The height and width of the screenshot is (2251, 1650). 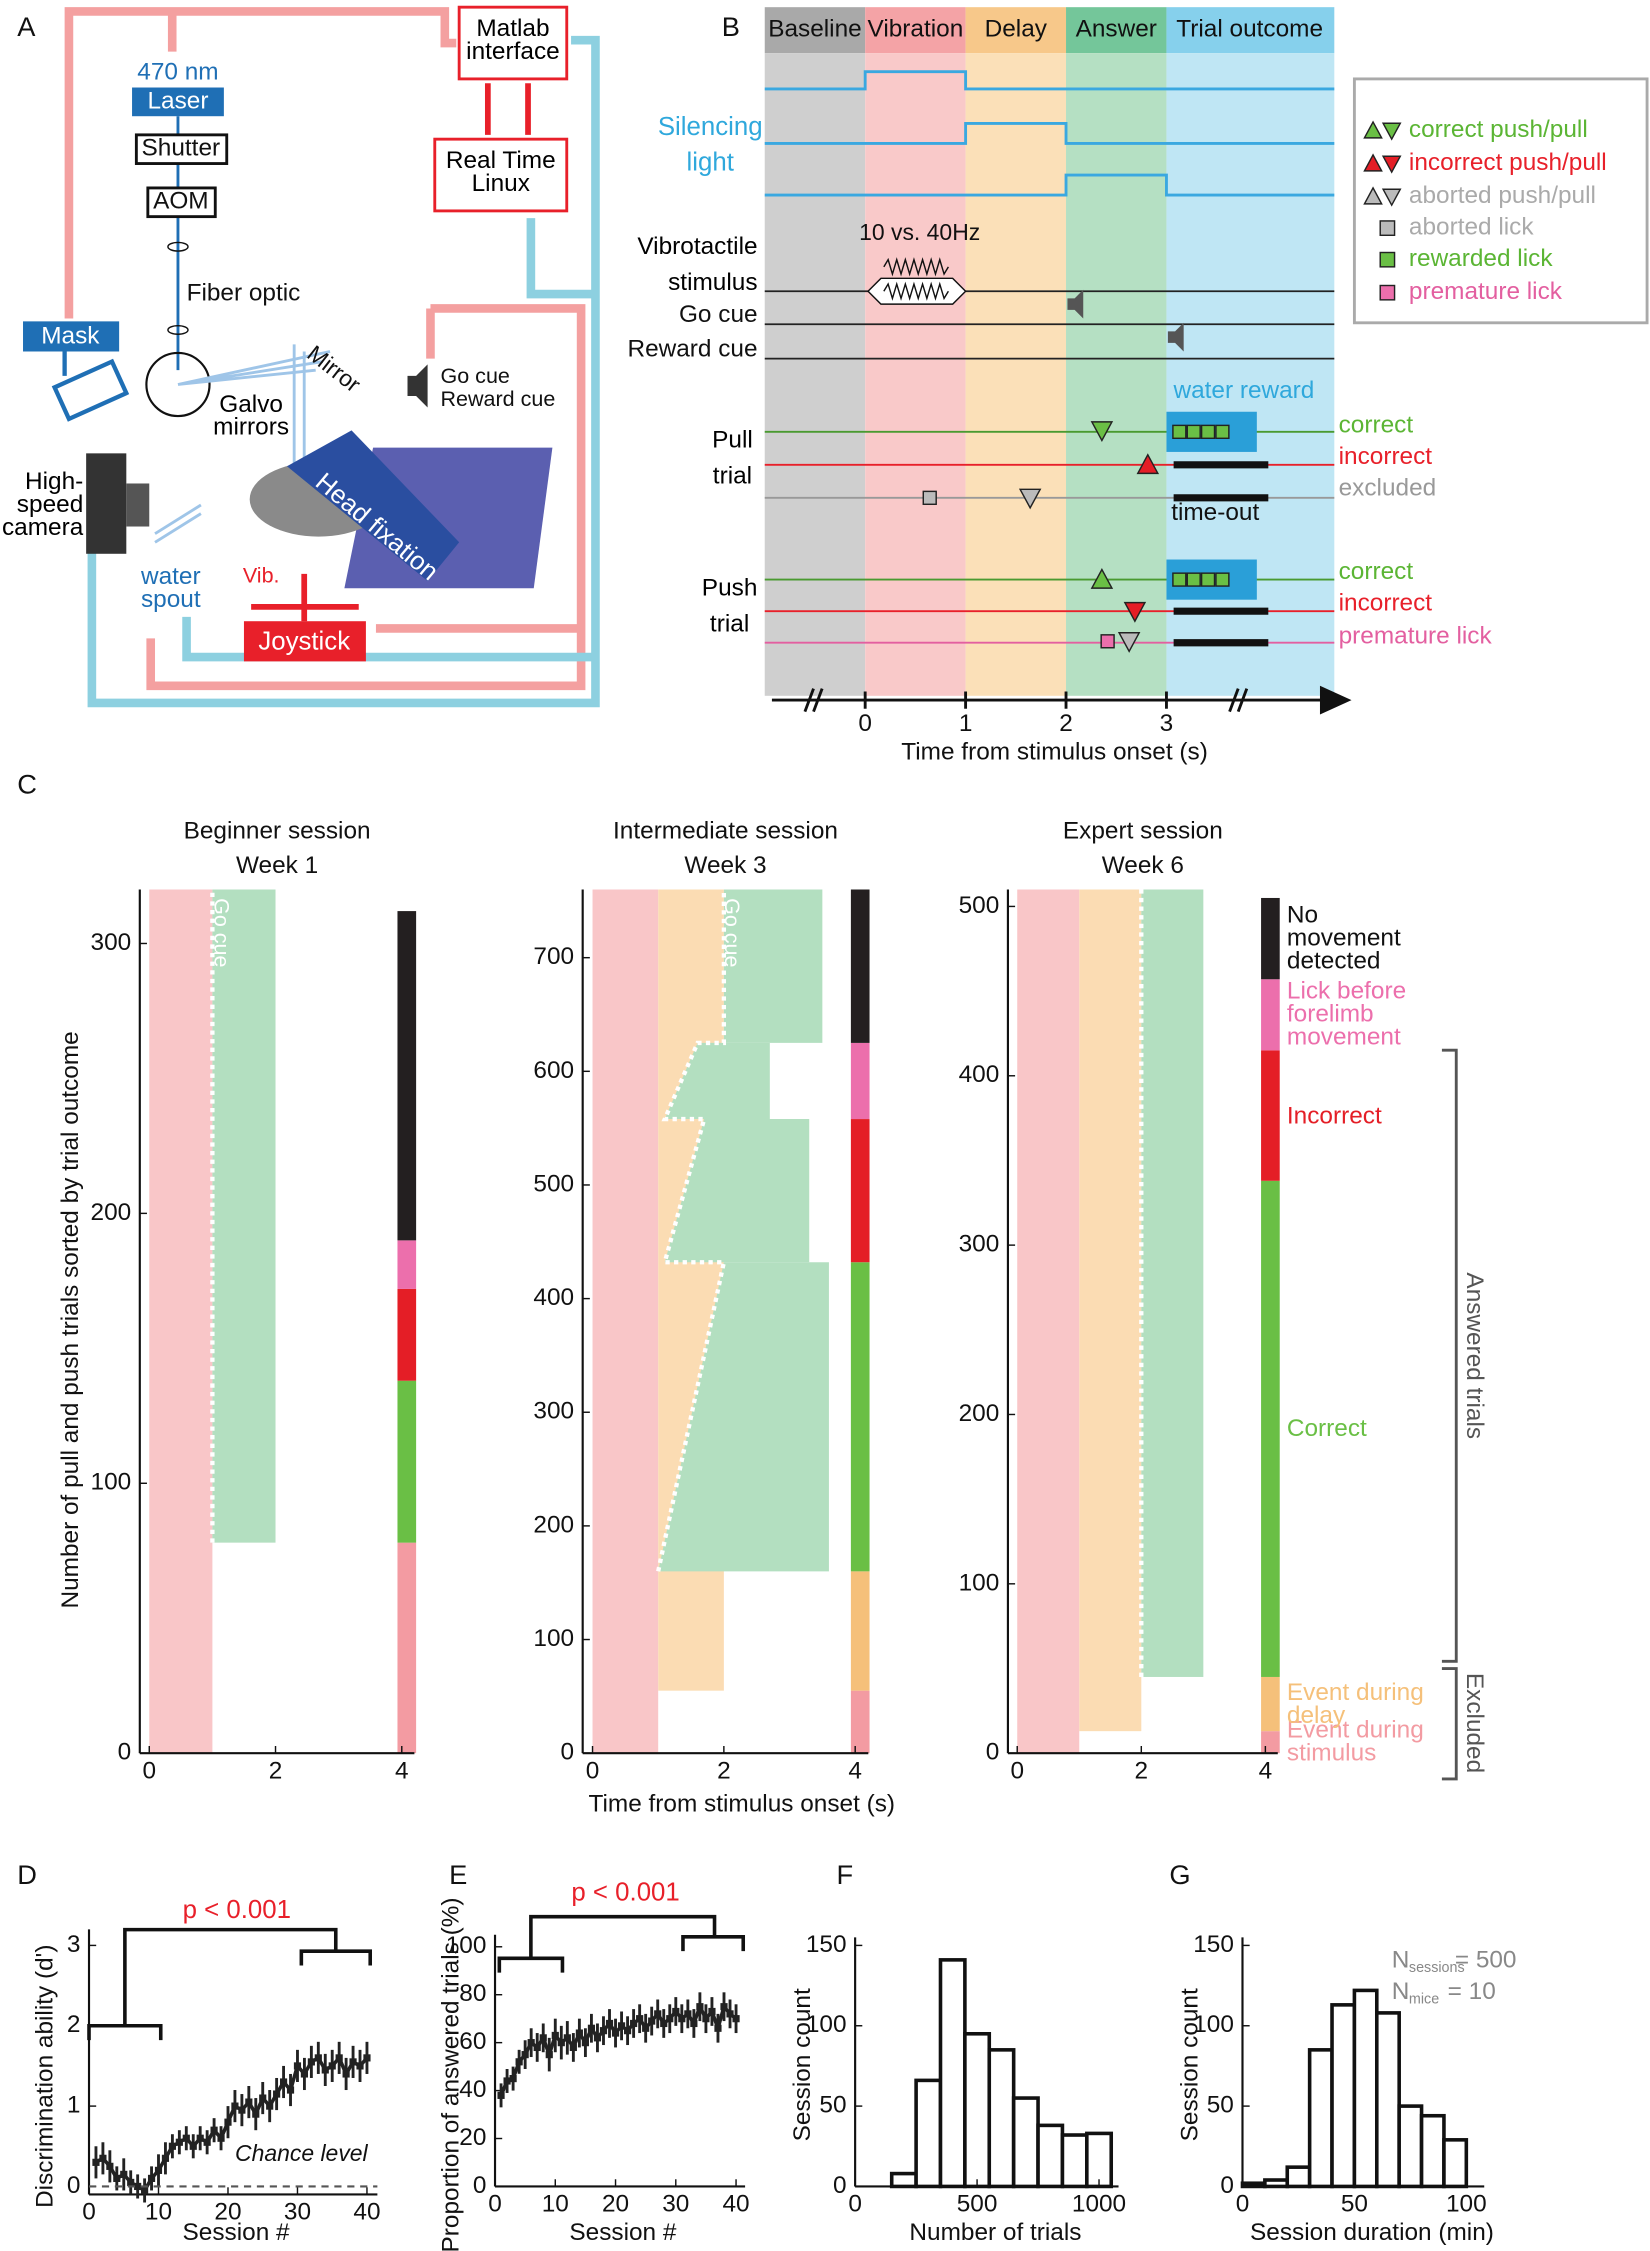 I want to click on x-tick-label: 4, so click(x=855, y=1770).